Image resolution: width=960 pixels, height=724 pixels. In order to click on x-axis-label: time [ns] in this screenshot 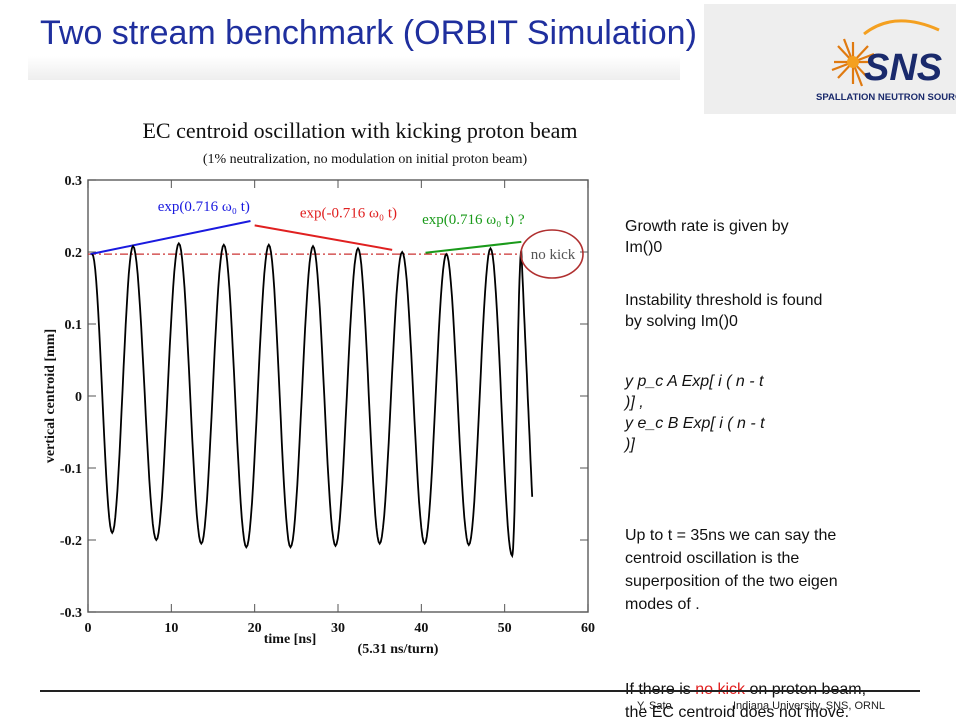, I will do `click(290, 639)`.